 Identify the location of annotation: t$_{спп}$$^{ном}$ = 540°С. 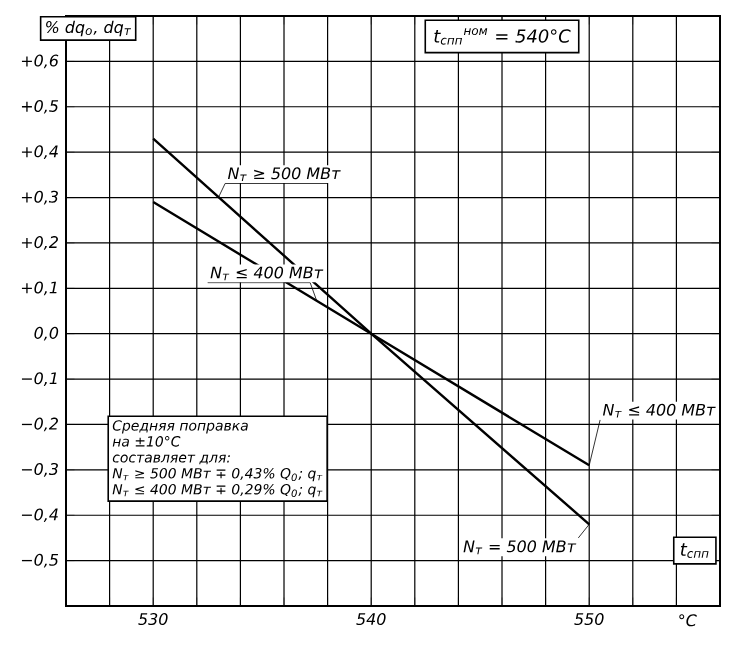
(502, 36).